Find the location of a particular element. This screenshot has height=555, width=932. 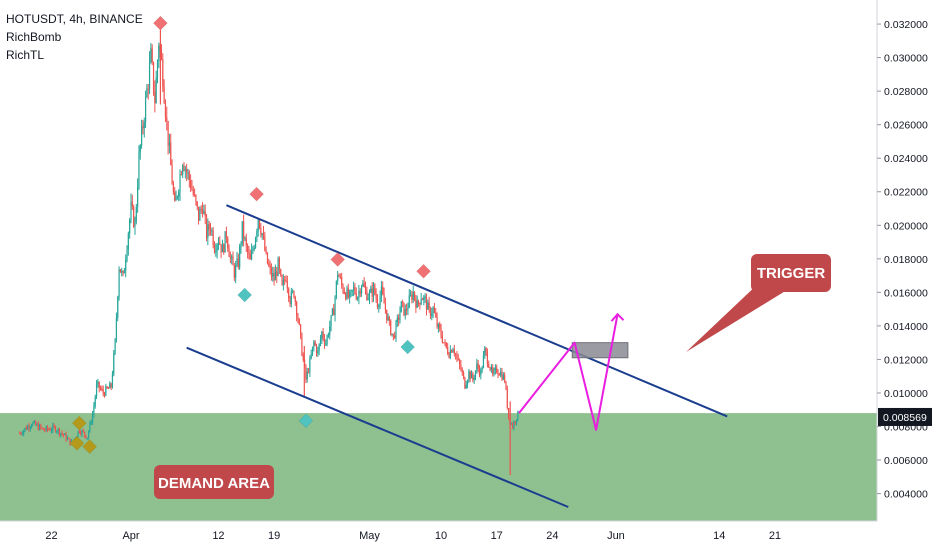

price-axis-tick-label: 0.024000 is located at coordinates (906, 159).